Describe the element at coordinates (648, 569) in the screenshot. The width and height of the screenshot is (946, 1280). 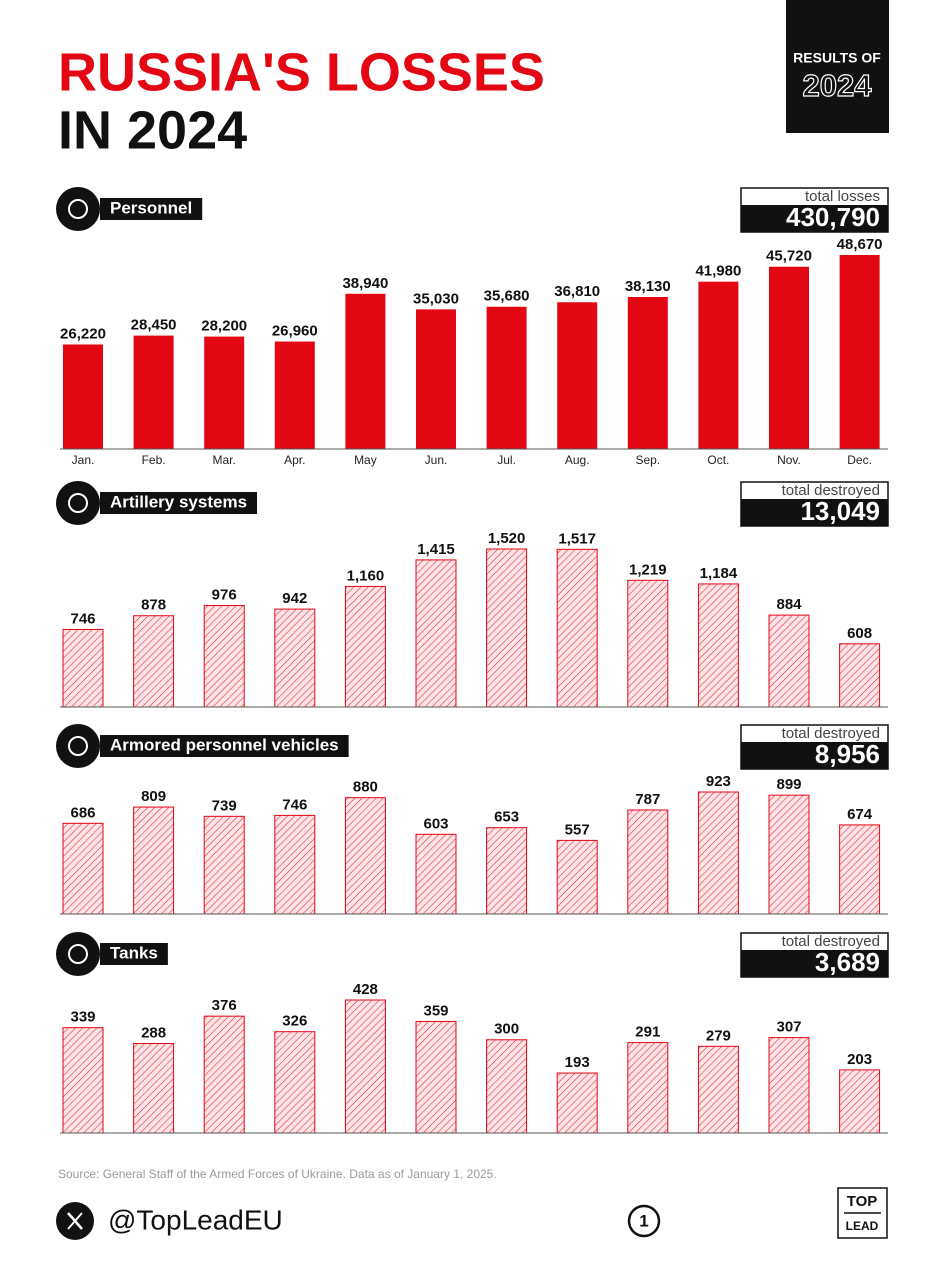
I see `value-label: 1,219` at that location.